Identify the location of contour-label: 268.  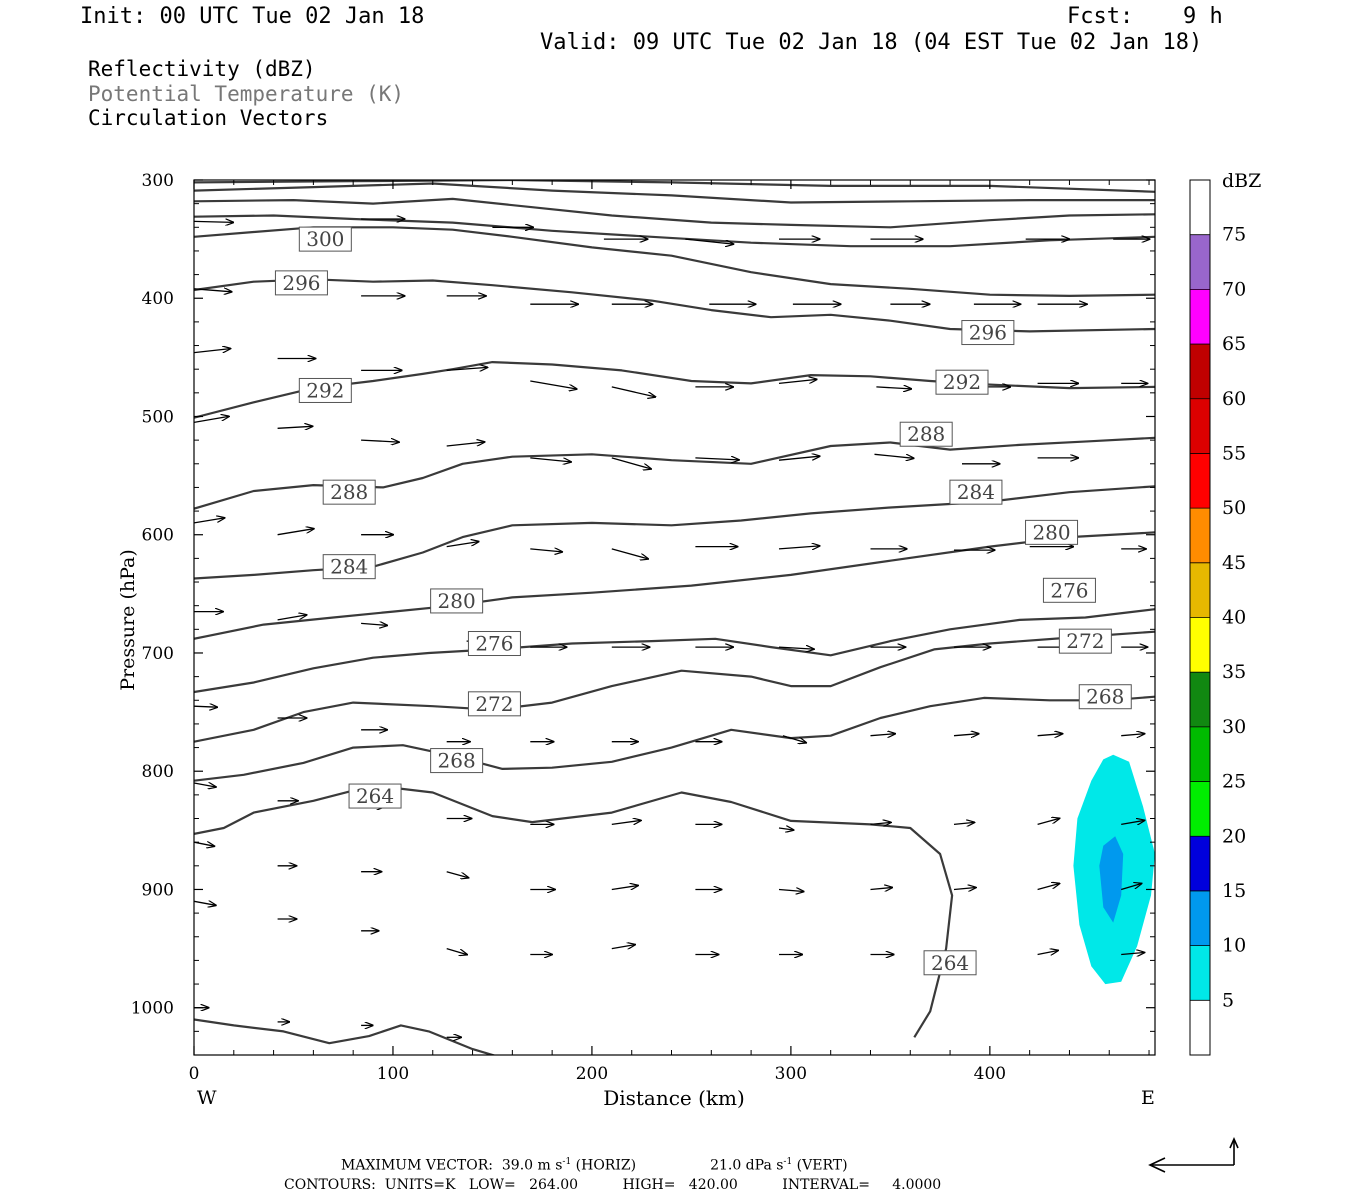
(1105, 697).